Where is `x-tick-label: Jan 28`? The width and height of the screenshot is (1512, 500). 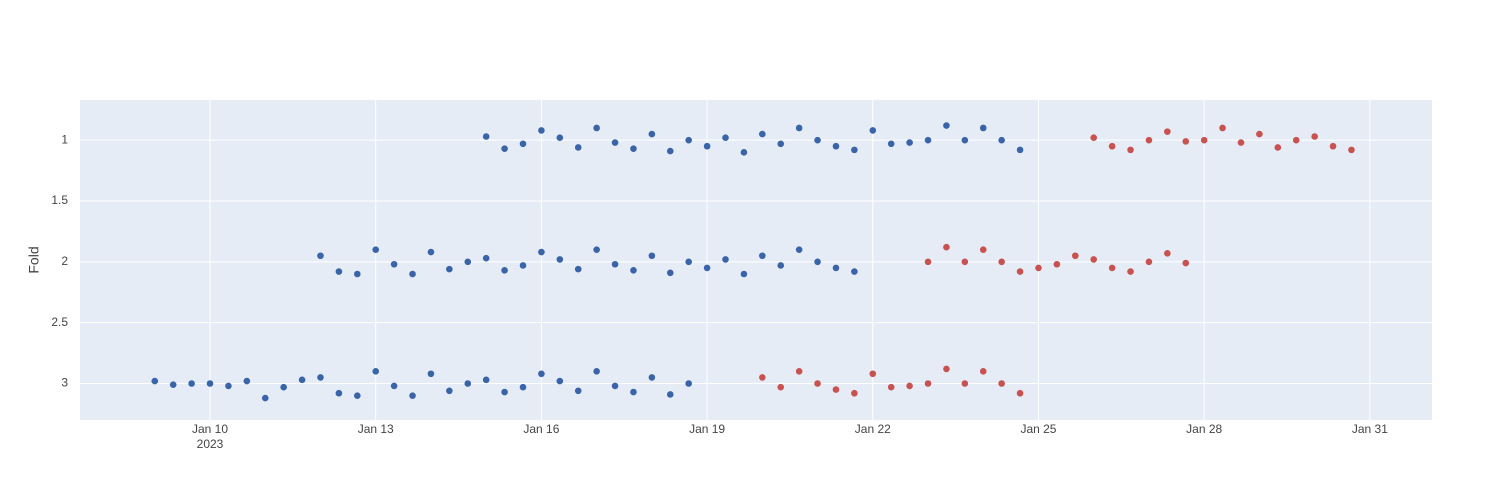
x-tick-label: Jan 28 is located at coordinates (1204, 429).